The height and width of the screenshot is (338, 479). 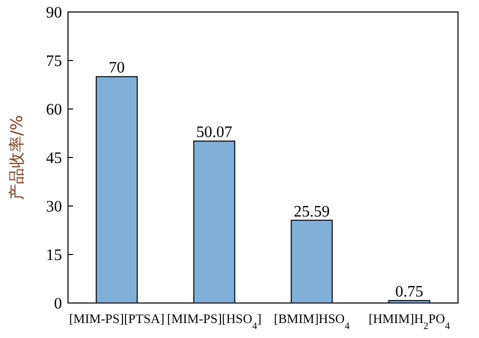 What do you see at coordinates (54, 159) in the screenshot?
I see `y-tick-label: 45` at bounding box center [54, 159].